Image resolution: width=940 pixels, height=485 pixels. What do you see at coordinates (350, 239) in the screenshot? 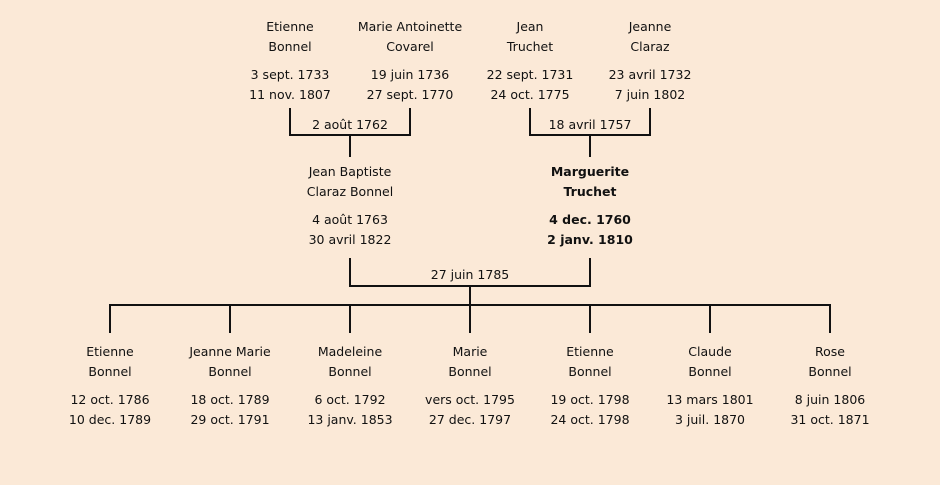
I see `death-date: 30 avril 1822` at bounding box center [350, 239].